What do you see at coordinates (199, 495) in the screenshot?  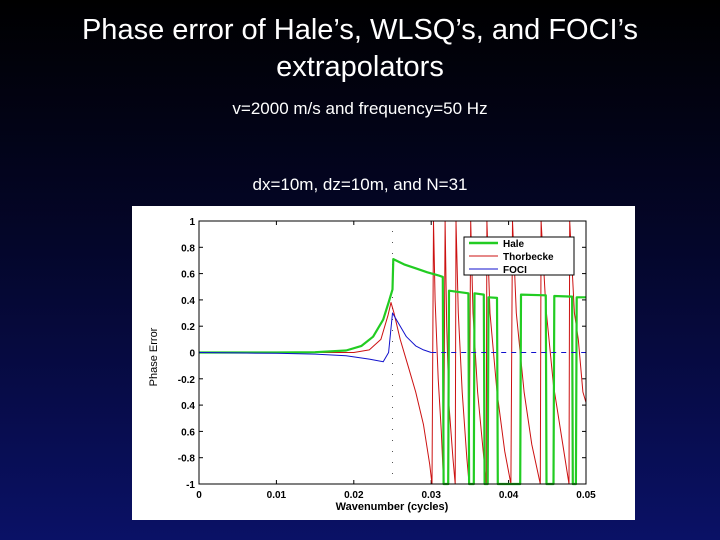 I see `x-tick-label: 0` at bounding box center [199, 495].